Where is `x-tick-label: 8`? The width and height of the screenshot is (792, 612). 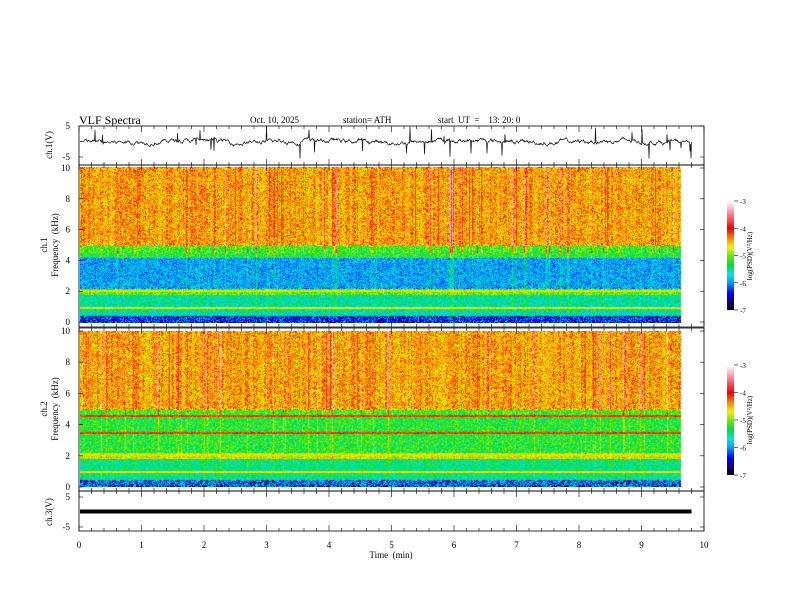 x-tick-label: 8 is located at coordinates (579, 545).